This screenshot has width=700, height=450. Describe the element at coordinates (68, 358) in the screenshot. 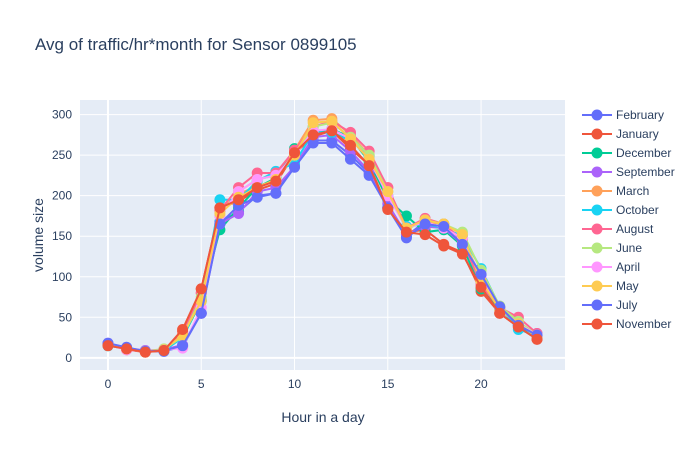

I see `y-tick-label: 0` at that location.